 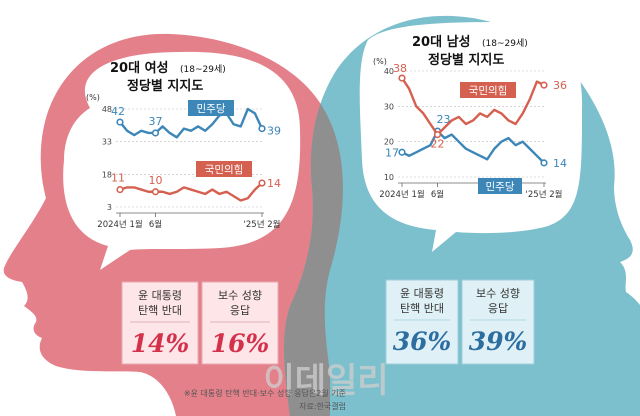 I want to click on male-chart-subtitle: 정당별 지지도, so click(x=466, y=60).